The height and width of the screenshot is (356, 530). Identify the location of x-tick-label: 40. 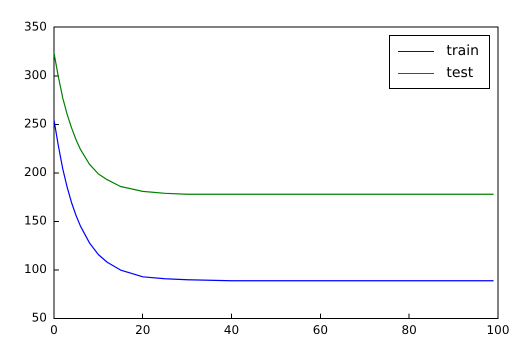
(232, 329).